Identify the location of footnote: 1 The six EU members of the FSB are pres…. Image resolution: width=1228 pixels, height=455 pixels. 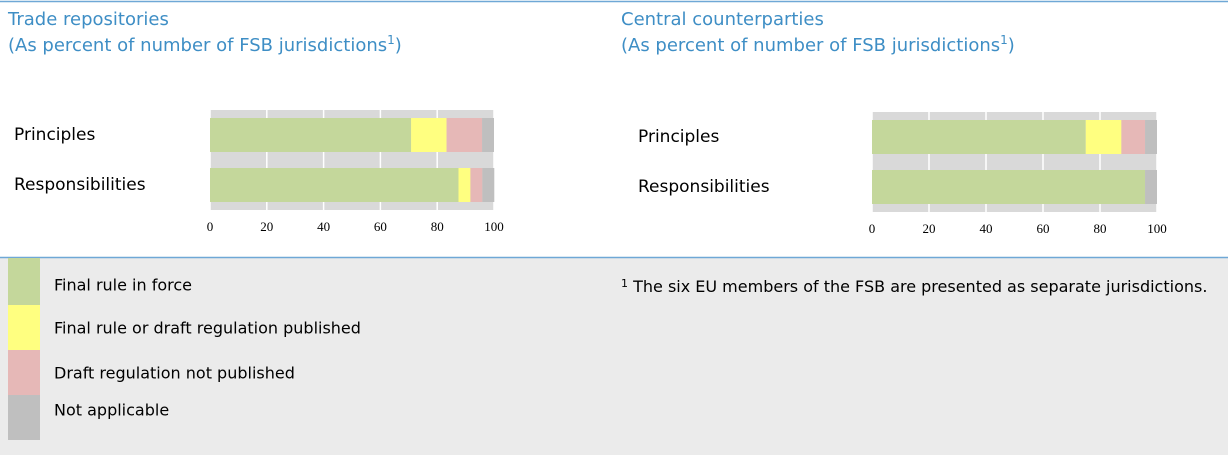
(924, 287).